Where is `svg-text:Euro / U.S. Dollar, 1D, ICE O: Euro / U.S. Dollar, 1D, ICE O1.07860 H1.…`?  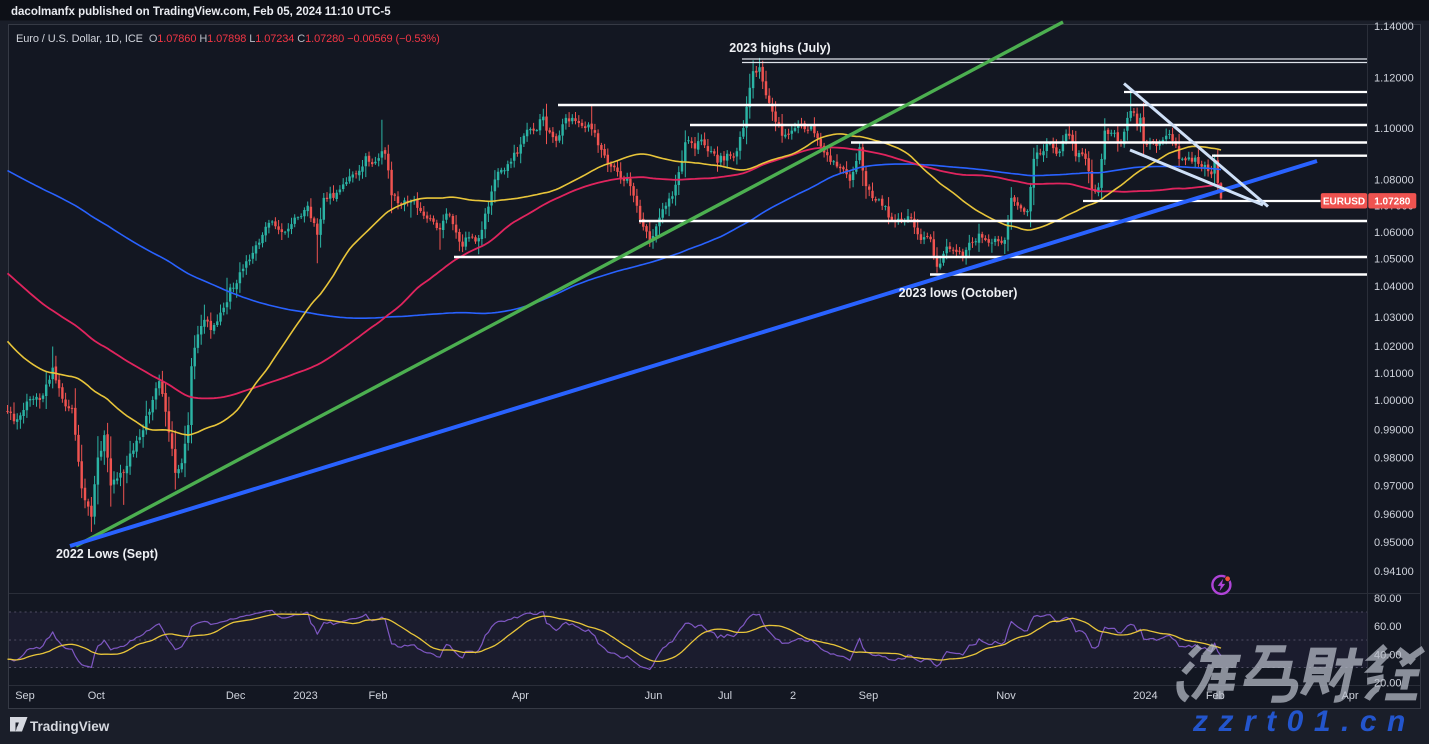 svg-text:Euro / U.S. Dollar, 1D, ICE O: Euro / U.S. Dollar, 1D, ICE O1.07860 H1.… is located at coordinates (228, 39).